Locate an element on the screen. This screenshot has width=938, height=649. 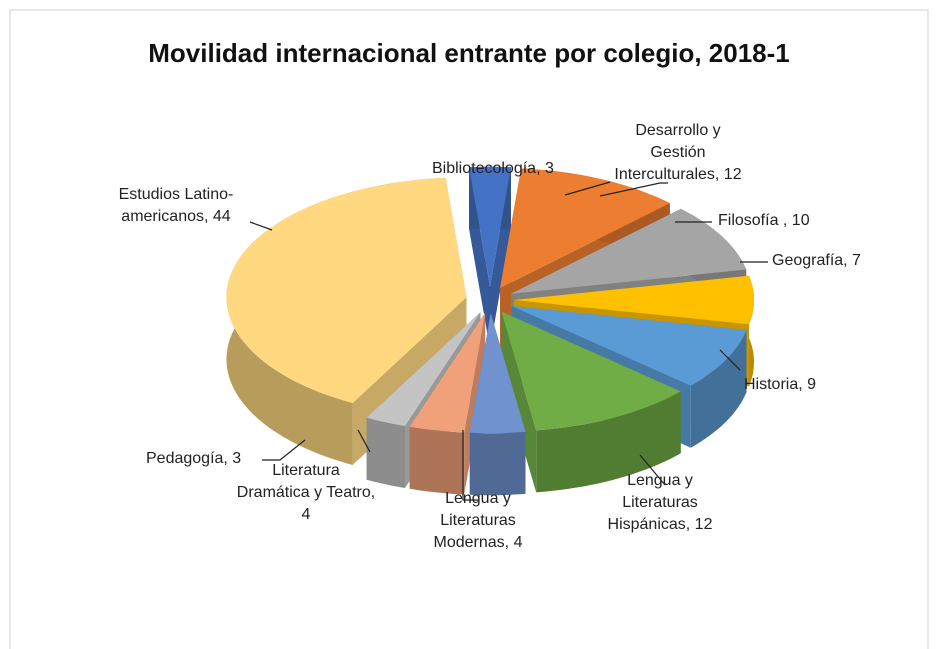
data-label: Desarrollo y Gestión Interculturales, 12 is located at coordinates (678, 152).